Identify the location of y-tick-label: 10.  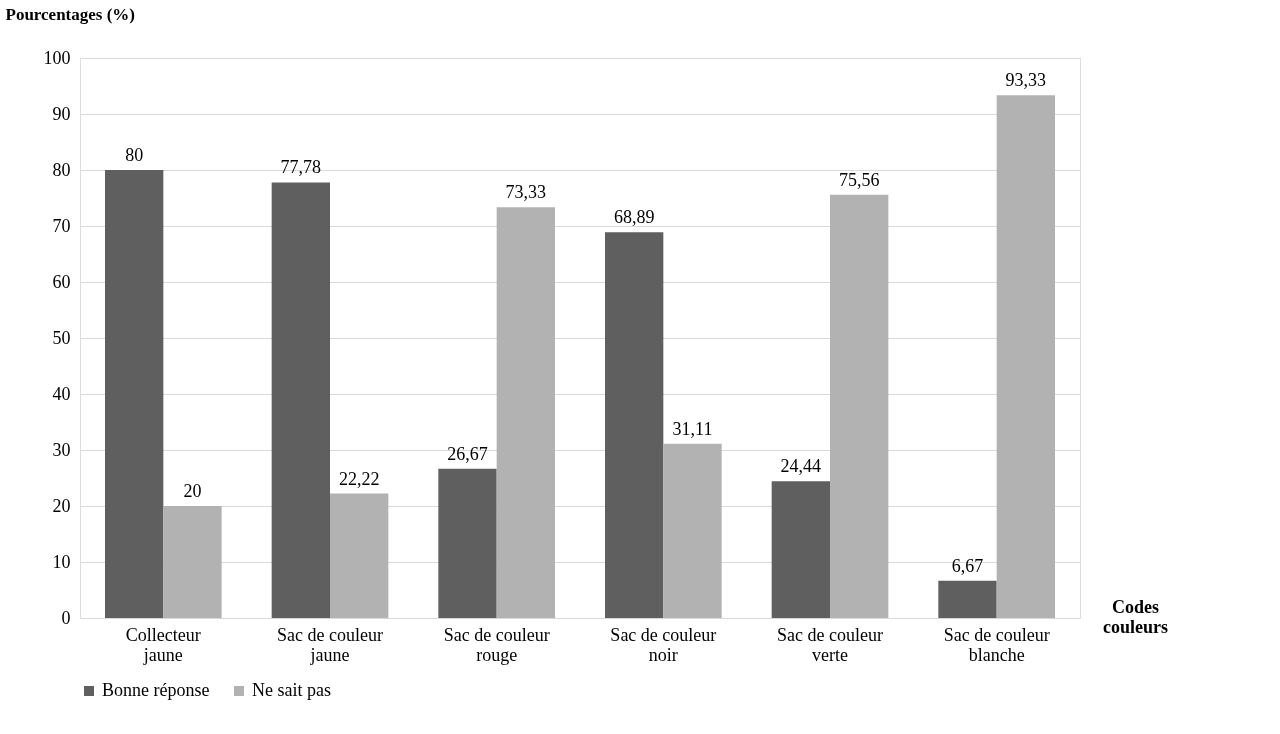
(61, 561).